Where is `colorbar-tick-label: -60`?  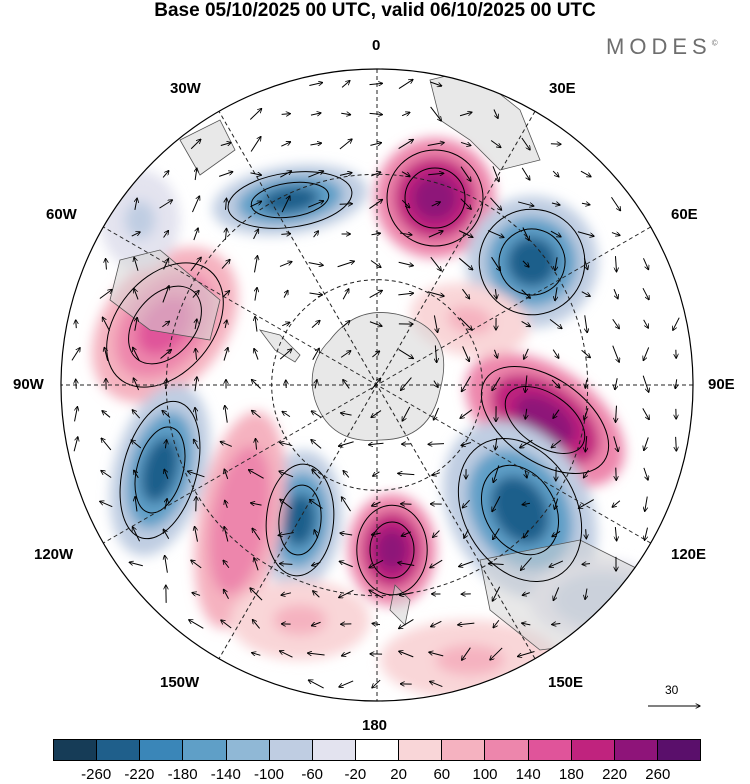 colorbar-tick-label: -60 is located at coordinates (312, 774).